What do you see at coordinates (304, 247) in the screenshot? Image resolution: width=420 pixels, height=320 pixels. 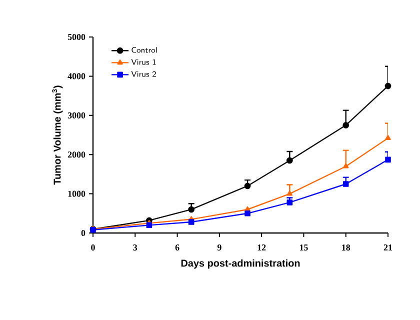 I see `x-tick-label: 15` at bounding box center [304, 247].